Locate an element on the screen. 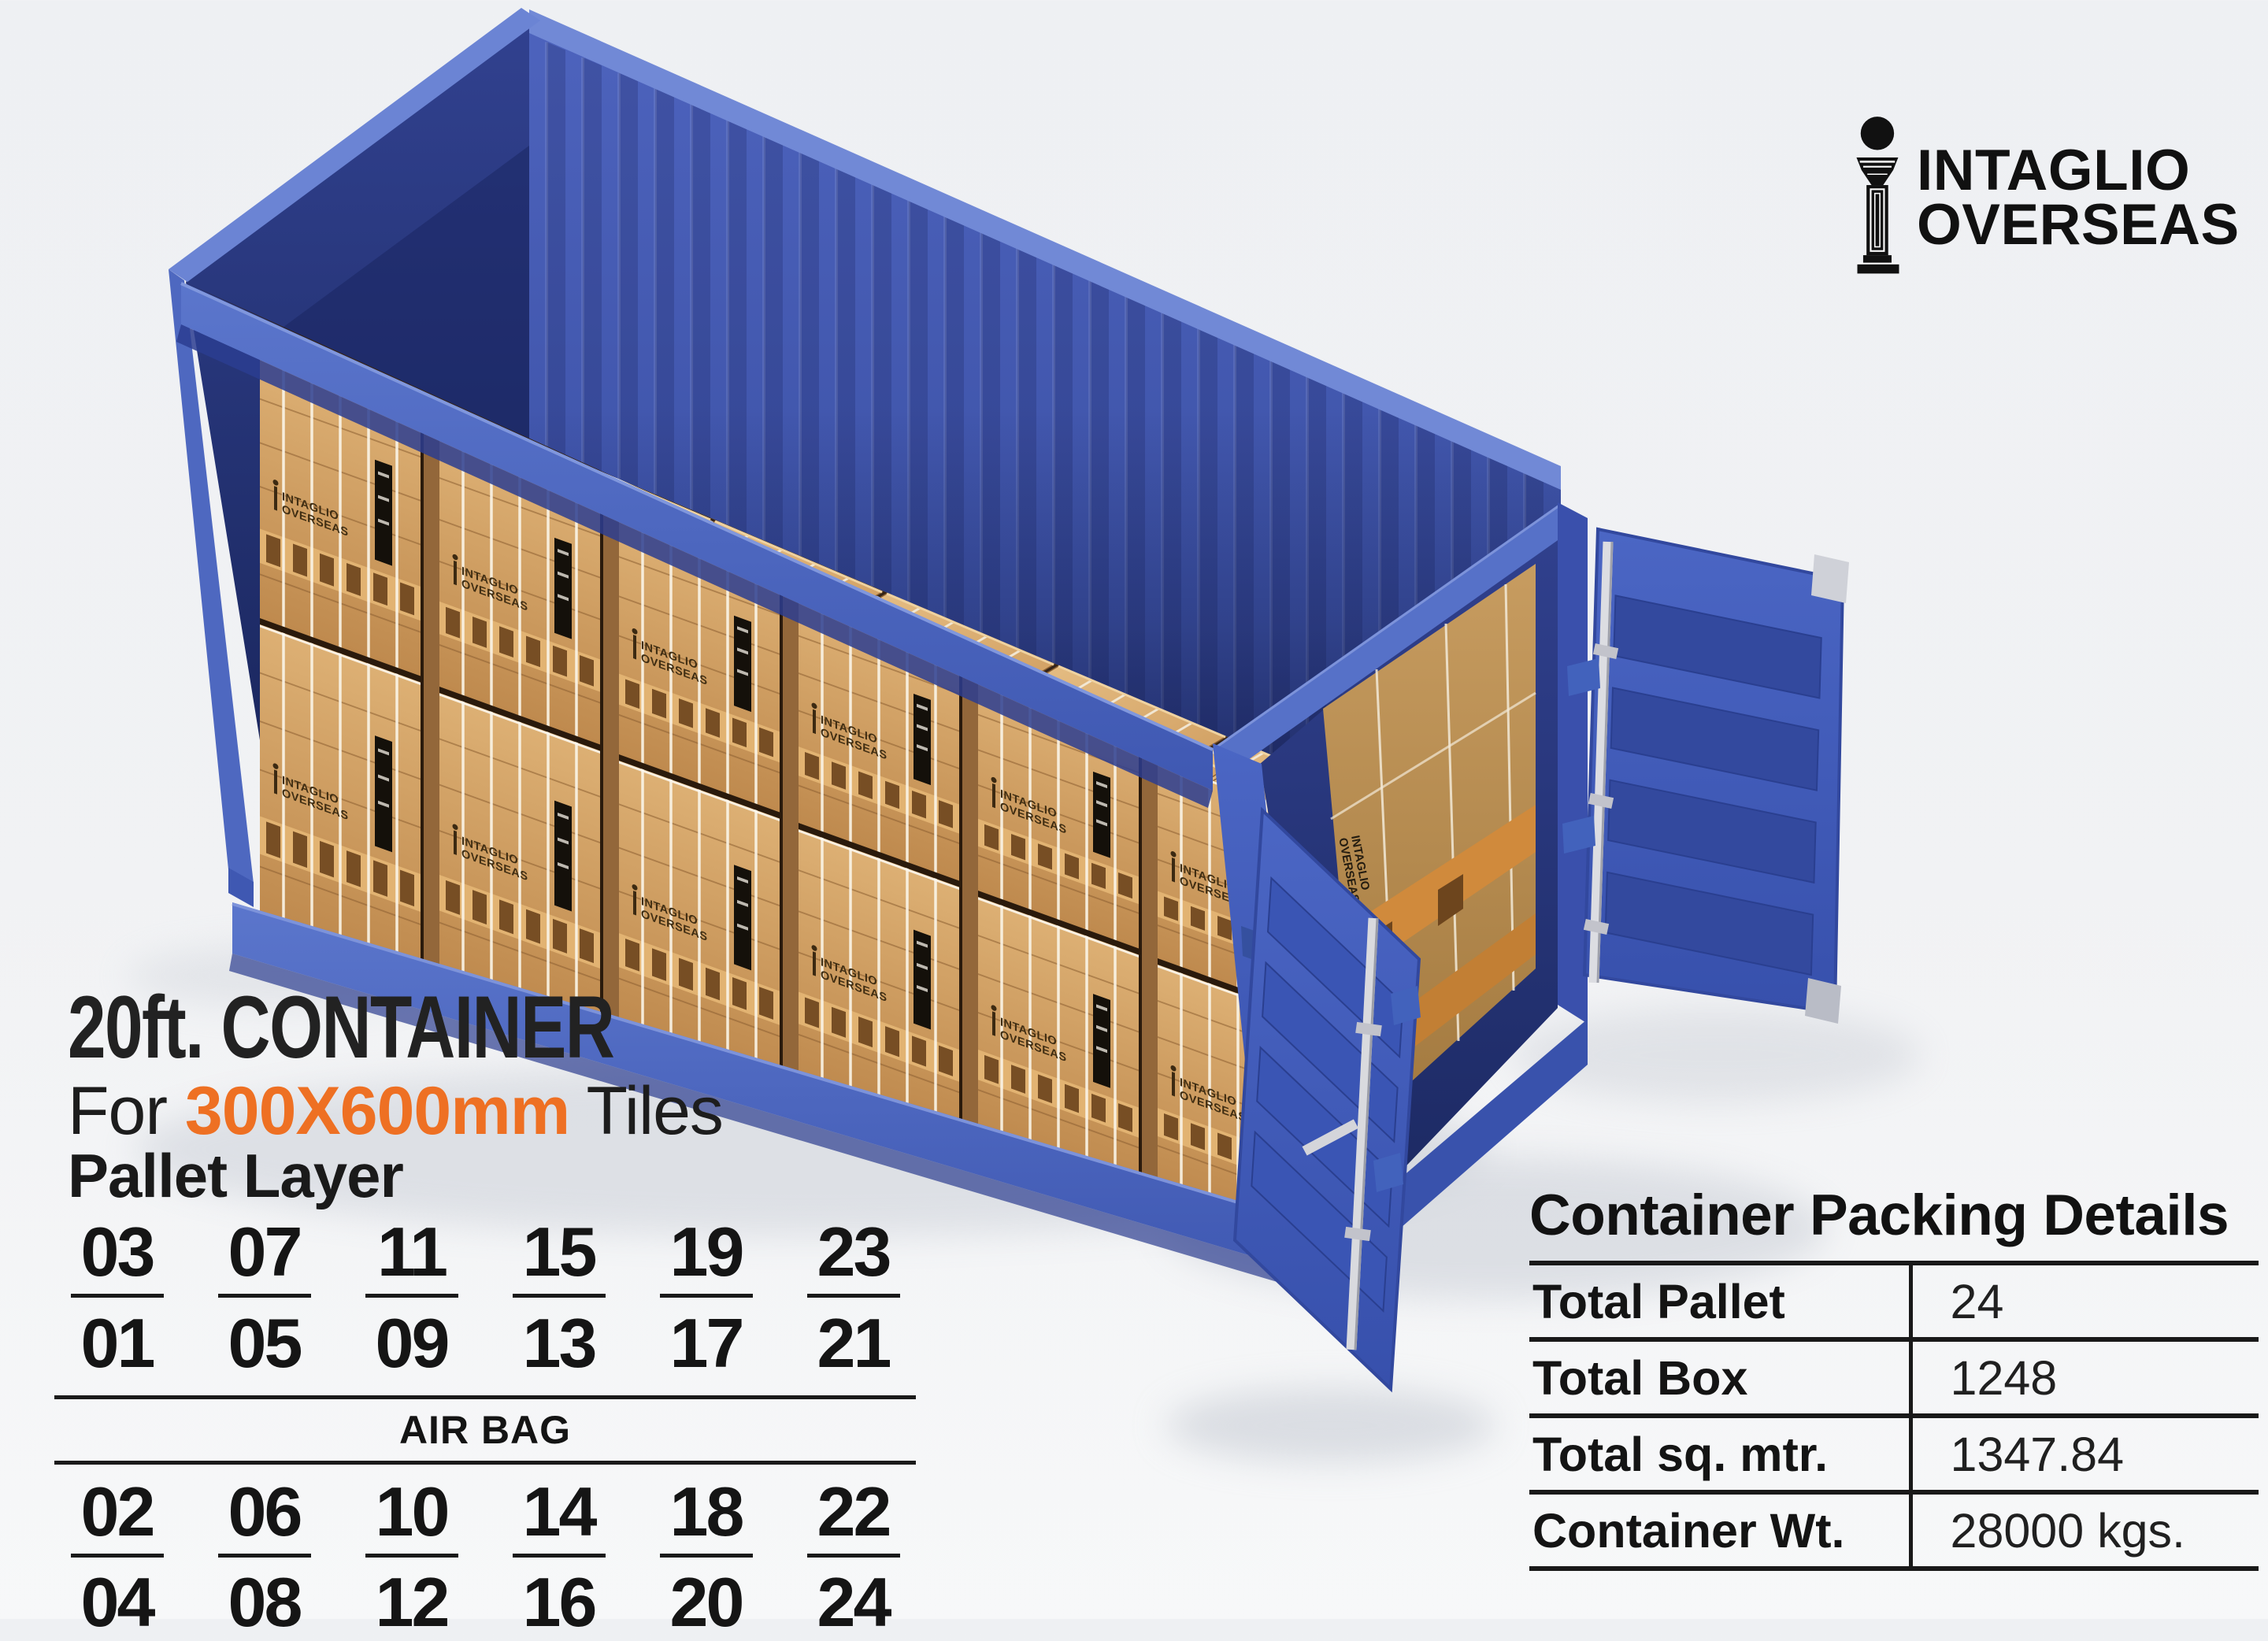 The width and height of the screenshot is (2268, 1641). right-door-recess-panels is located at coordinates (1713, 785).